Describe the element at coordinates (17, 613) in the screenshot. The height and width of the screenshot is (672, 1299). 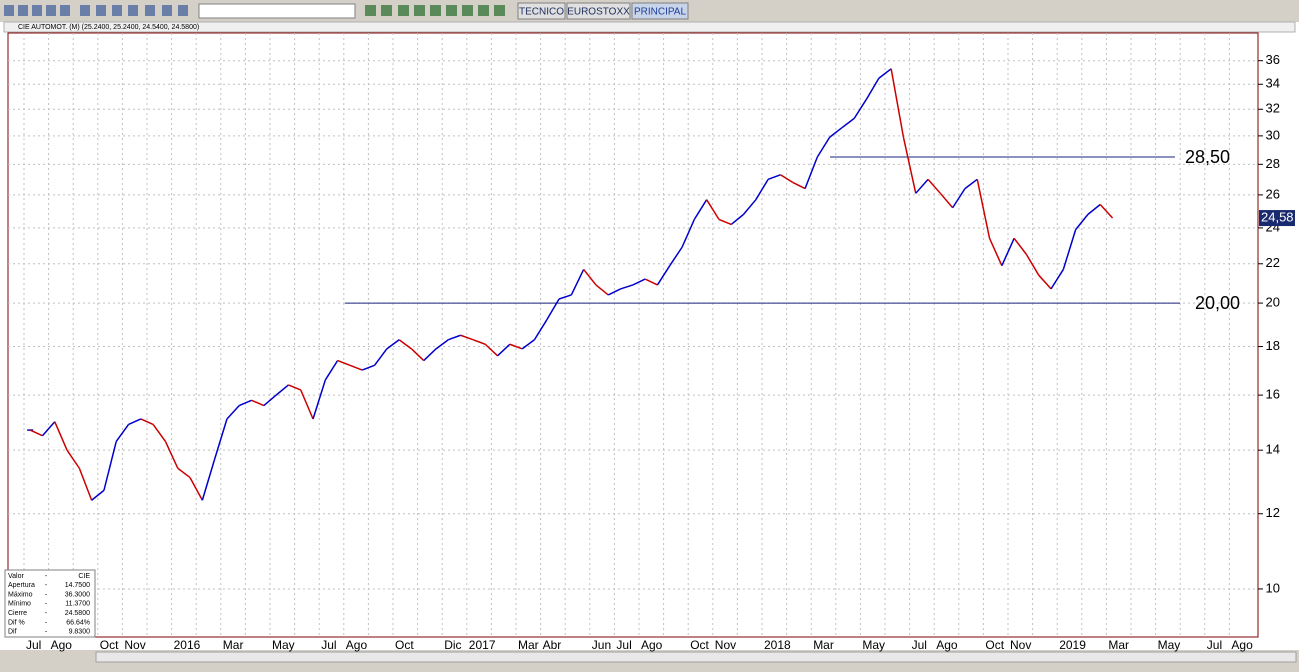
I see `info-cell: Cierre` at that location.